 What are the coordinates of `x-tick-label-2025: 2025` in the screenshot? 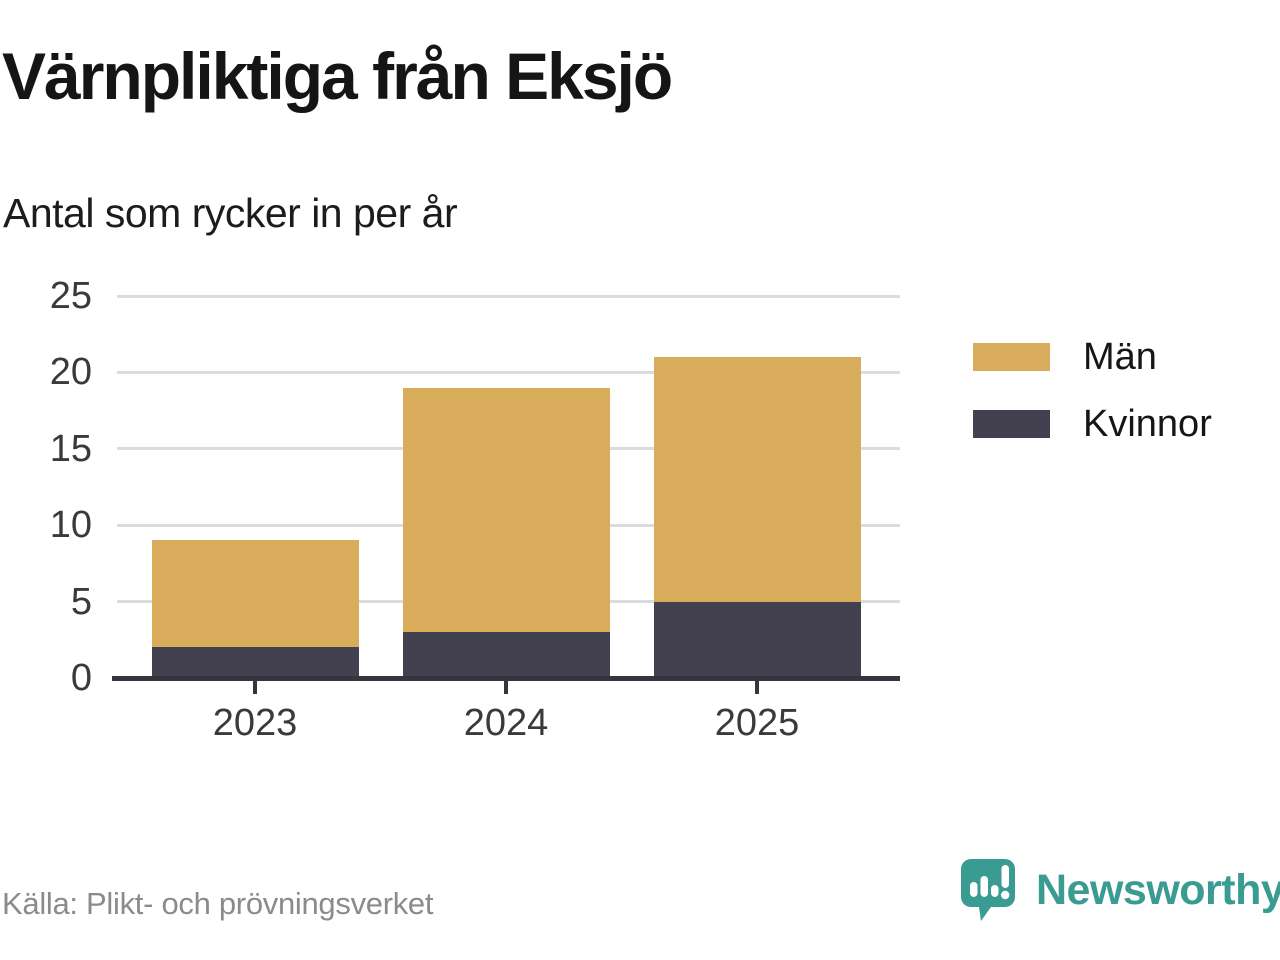 It's located at (757, 723).